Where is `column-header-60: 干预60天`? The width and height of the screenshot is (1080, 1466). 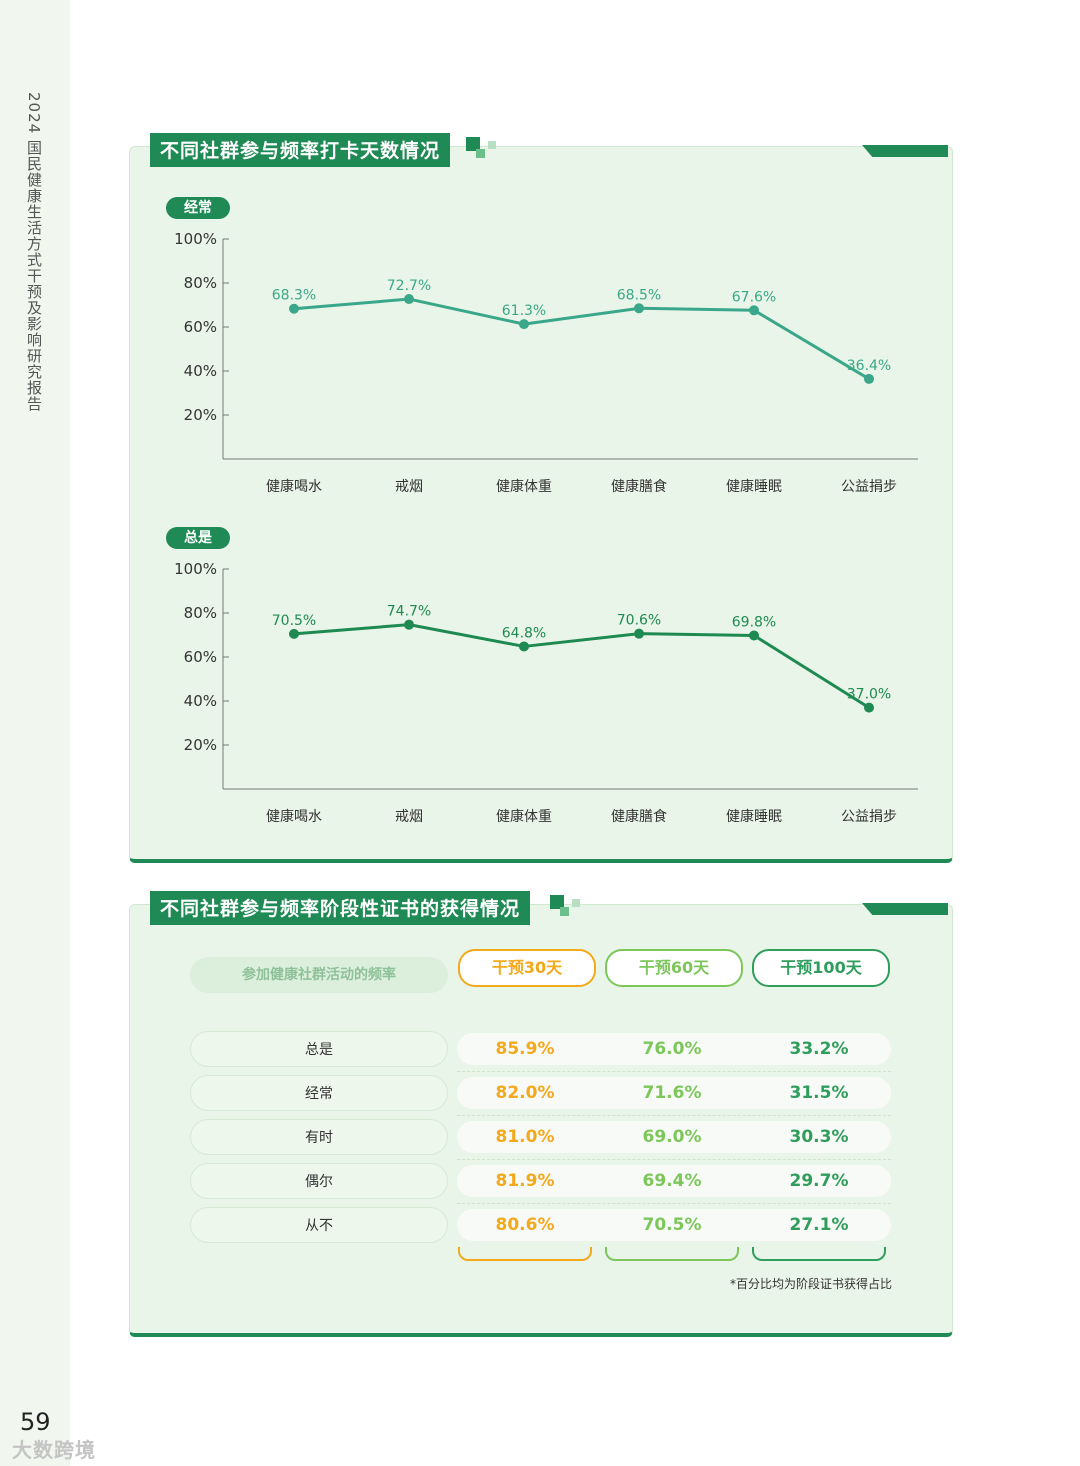 column-header-60: 干预60天 is located at coordinates (674, 968).